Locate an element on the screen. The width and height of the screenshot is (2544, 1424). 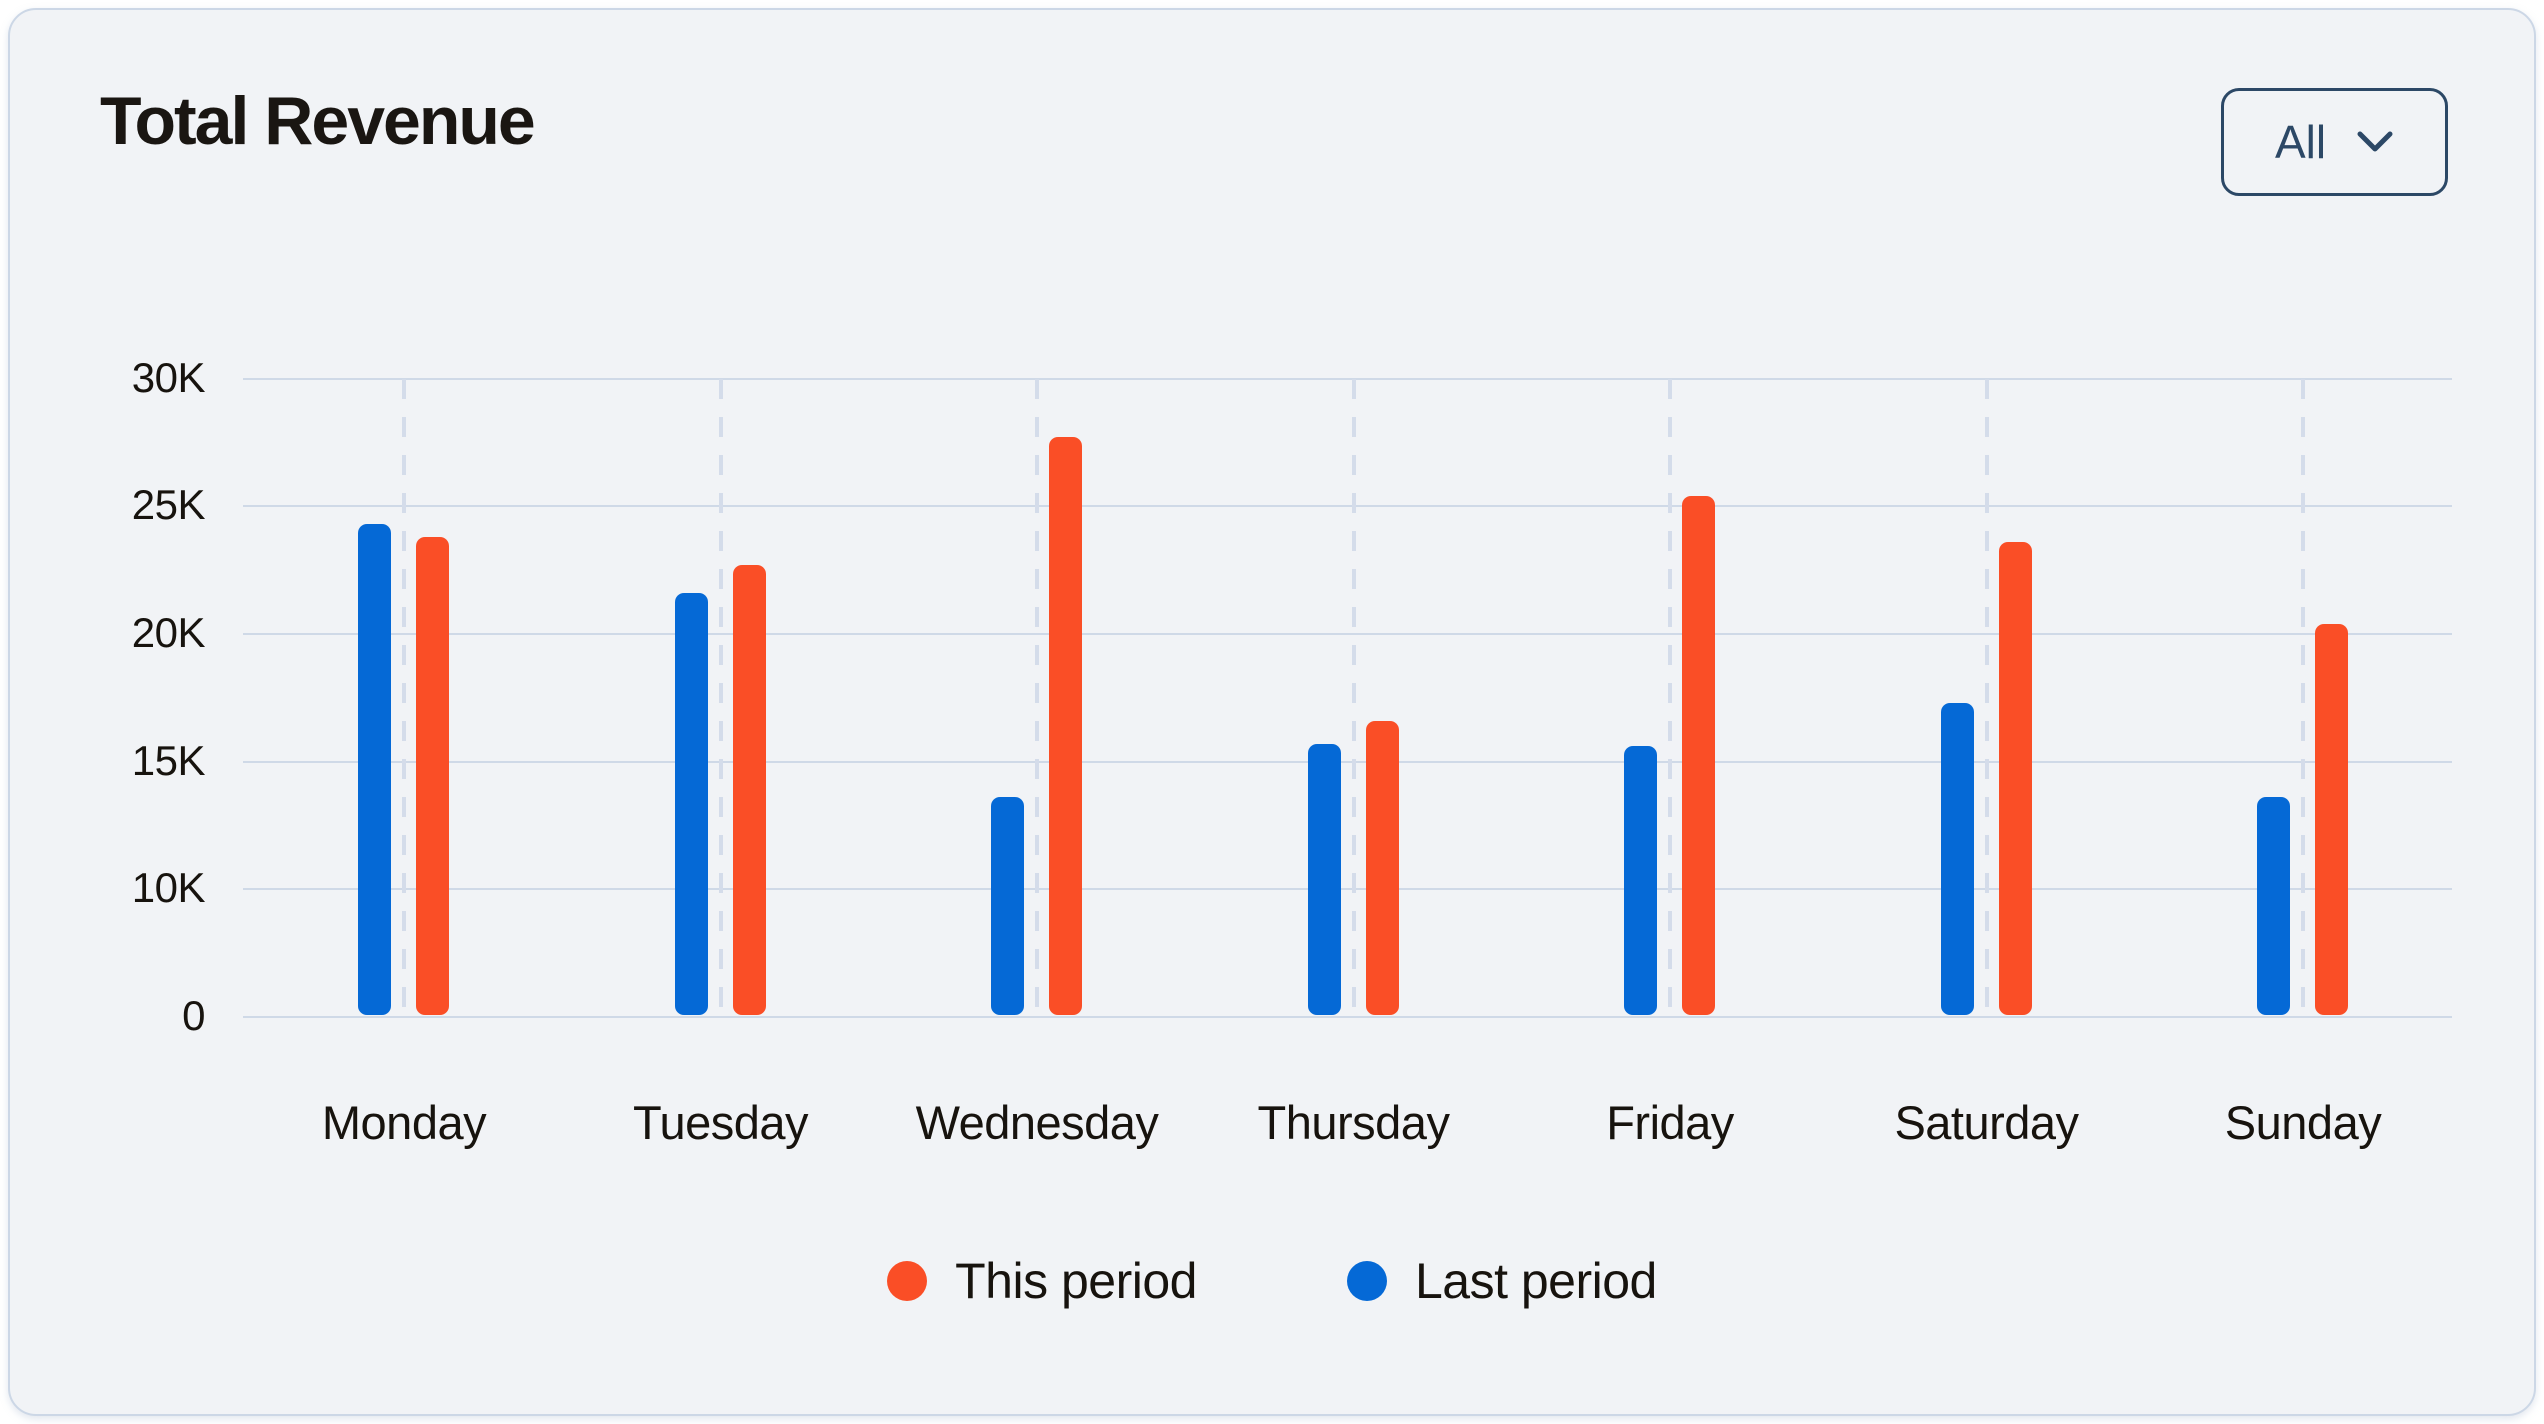
legend-label-last-period: Last period is located at coordinates (1535, 1281).